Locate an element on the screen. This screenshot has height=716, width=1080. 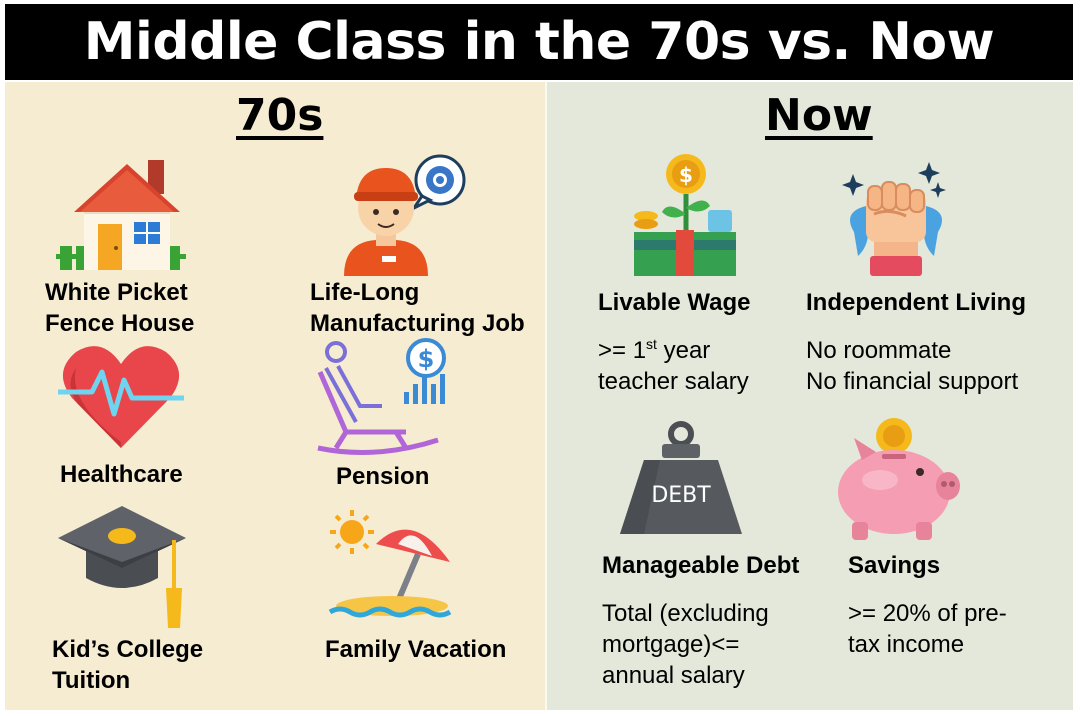
label-tuition-line2: Tuition is located at coordinates (91, 680).